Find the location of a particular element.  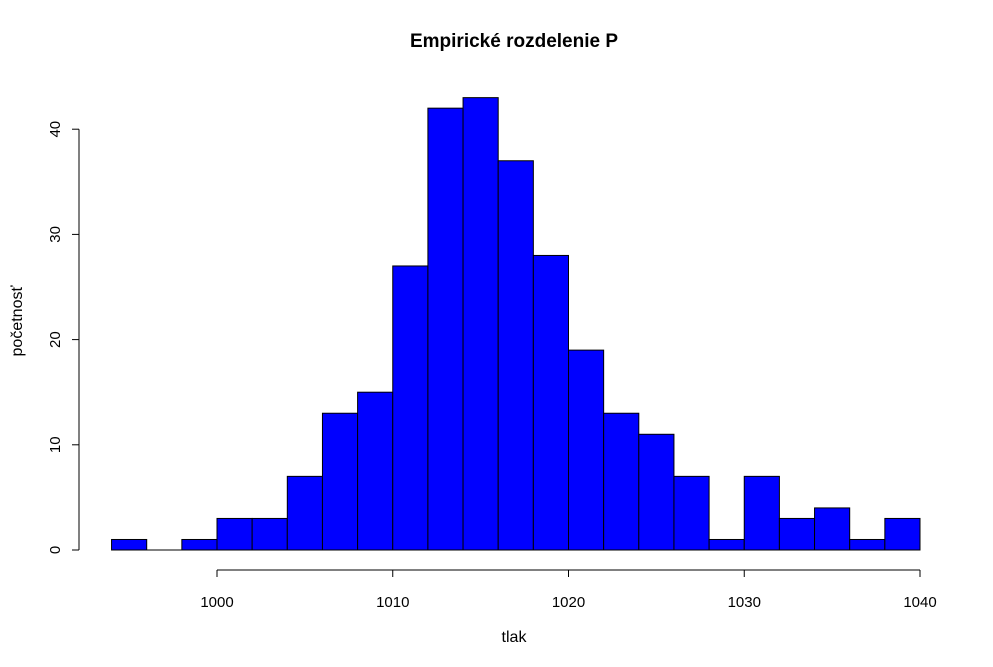

y-axis-label: početnosť is located at coordinates (17, 321).